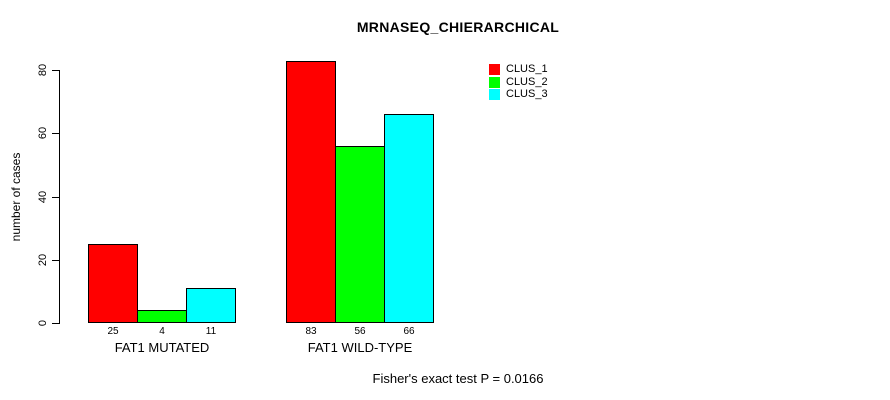 The image size is (890, 400). I want to click on bar-value-label: 83, so click(311, 331).